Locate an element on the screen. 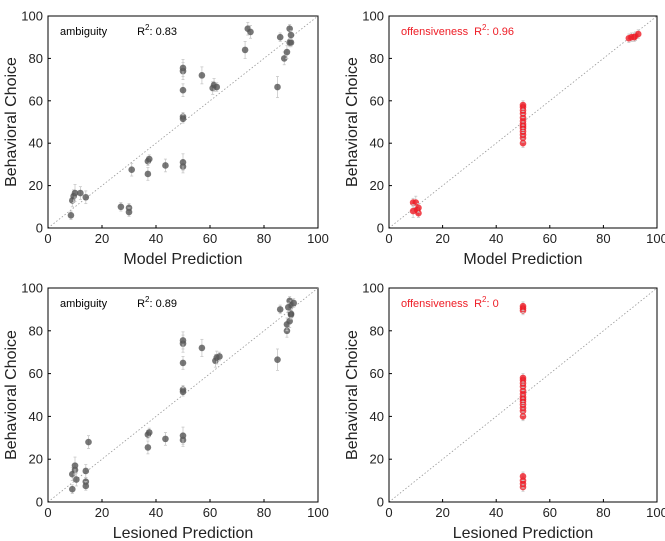 This screenshot has height=541, width=665. panel-annotation: ambiguity R2: 0.83 is located at coordinates (118, 30).